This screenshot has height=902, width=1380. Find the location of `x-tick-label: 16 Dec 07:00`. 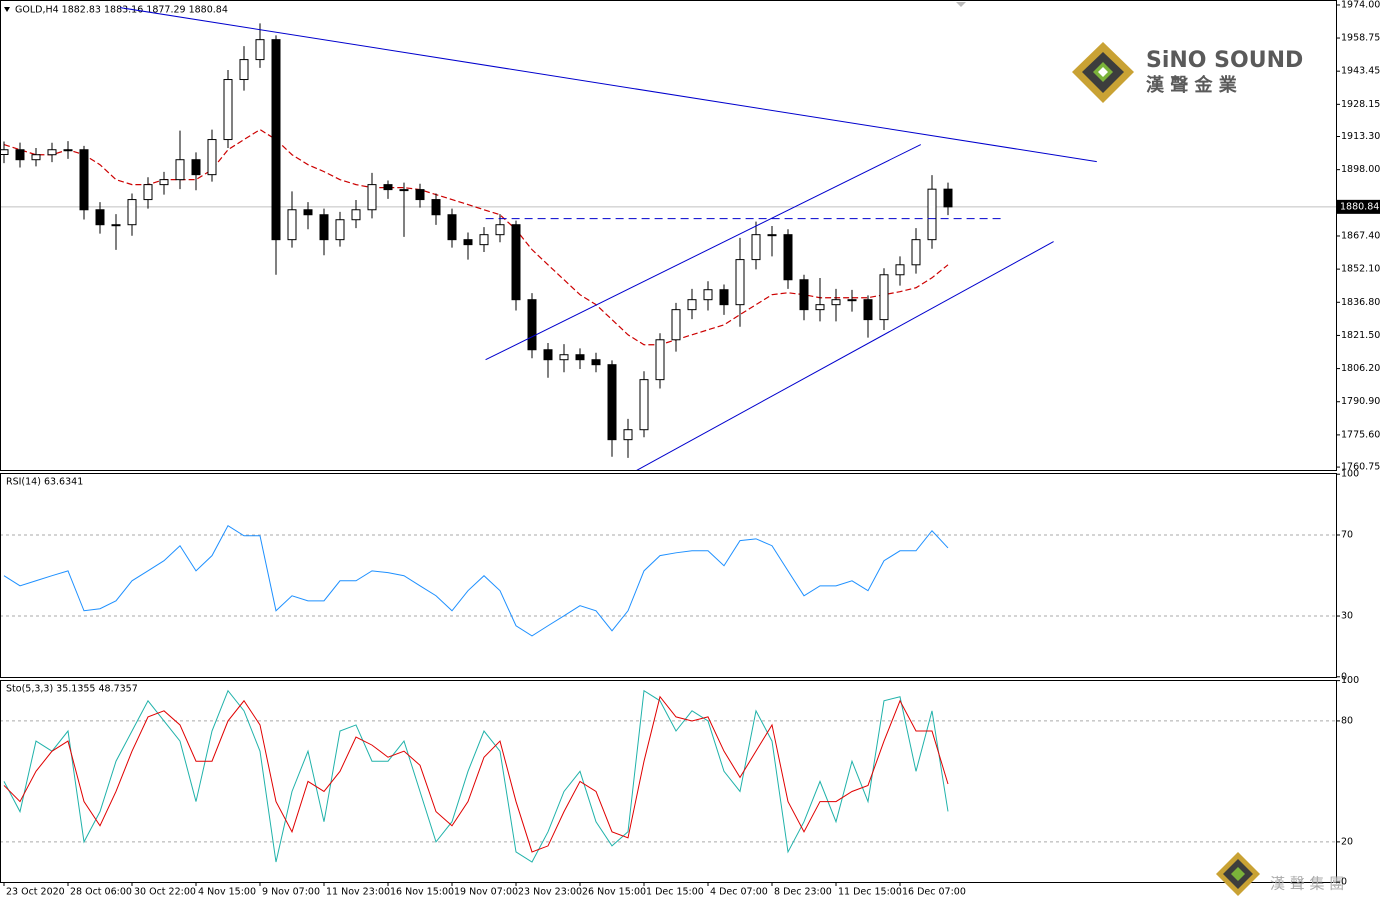

x-tick-label: 16 Dec 07:00 is located at coordinates (934, 892).